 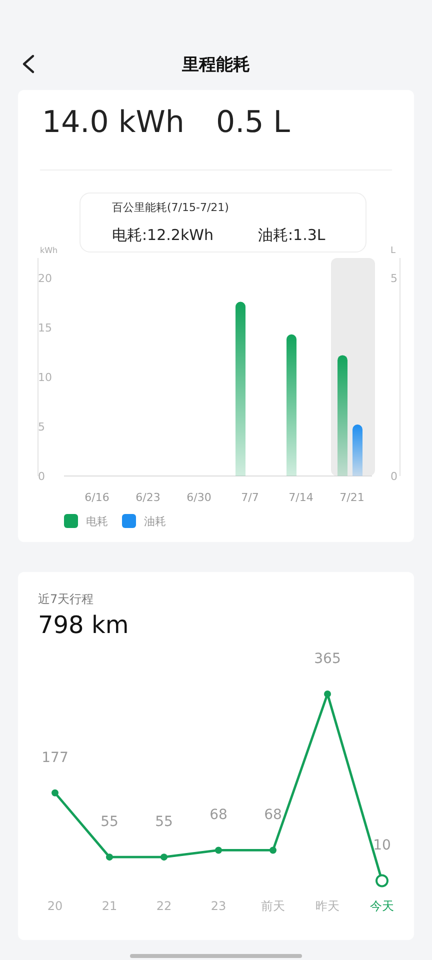 What do you see at coordinates (55, 758) in the screenshot?
I see `data-label: 177` at bounding box center [55, 758].